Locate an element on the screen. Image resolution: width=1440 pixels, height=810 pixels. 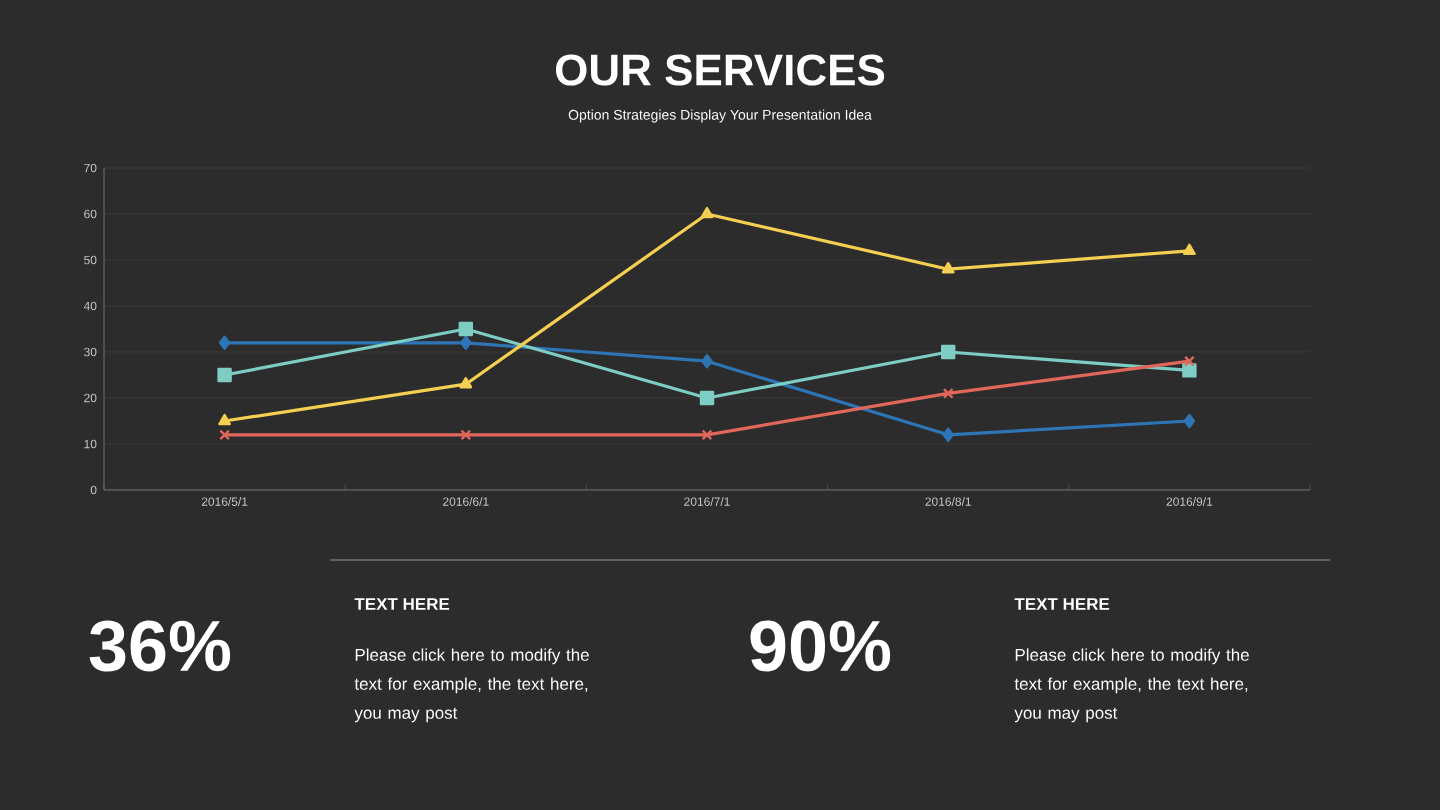
text: 36% is located at coordinates (160, 646).